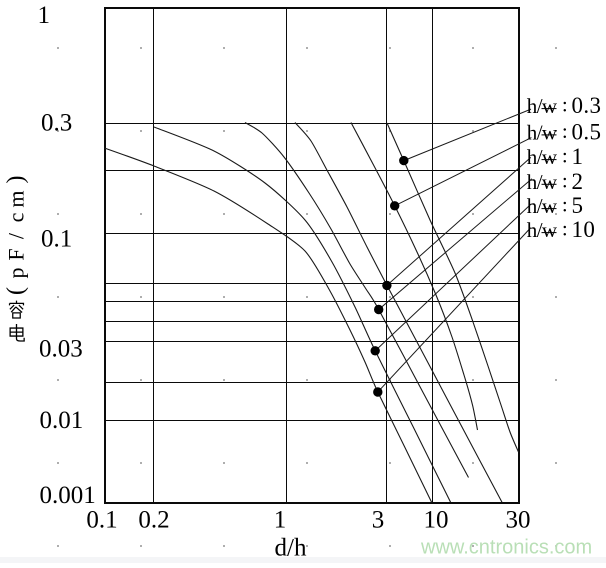 This screenshot has height=568, width=606. What do you see at coordinates (61, 348) in the screenshot?
I see `svg-text: 0.03` at bounding box center [61, 348].